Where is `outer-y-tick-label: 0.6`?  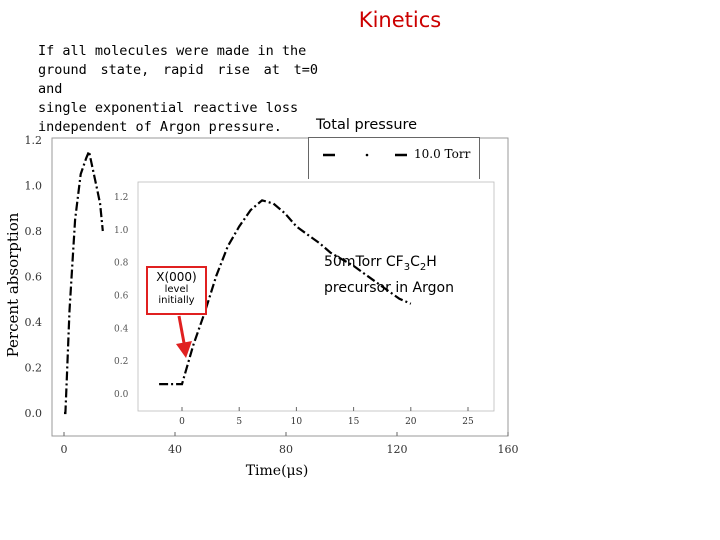 outer-y-tick-label: 0.6 is located at coordinates (34, 277).